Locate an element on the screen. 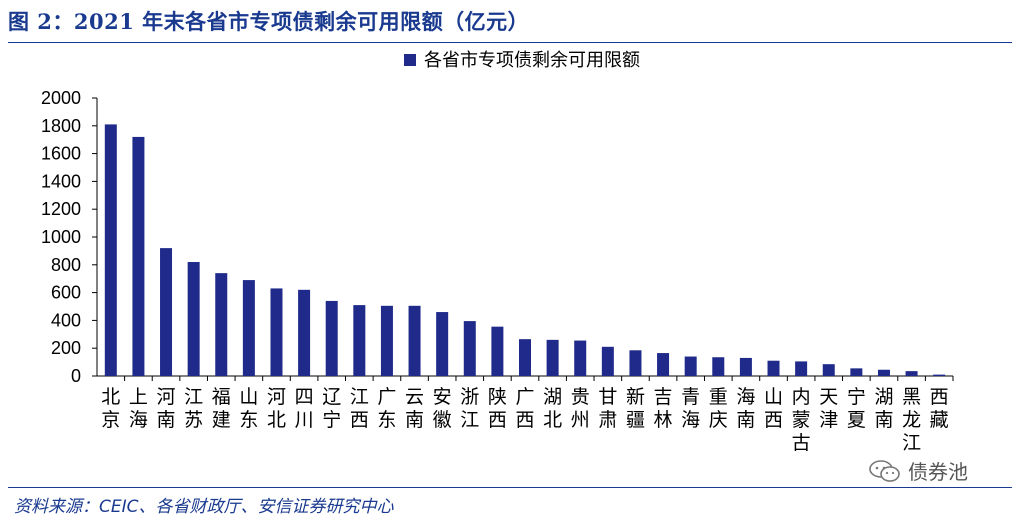  y-tick-label: 800 is located at coordinates (66, 265).